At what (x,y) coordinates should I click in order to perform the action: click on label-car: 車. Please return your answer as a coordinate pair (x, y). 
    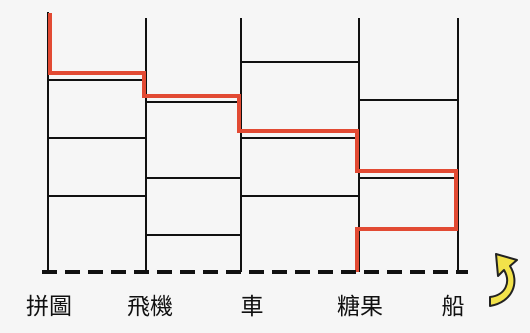
    Looking at the image, I should click on (252, 307).